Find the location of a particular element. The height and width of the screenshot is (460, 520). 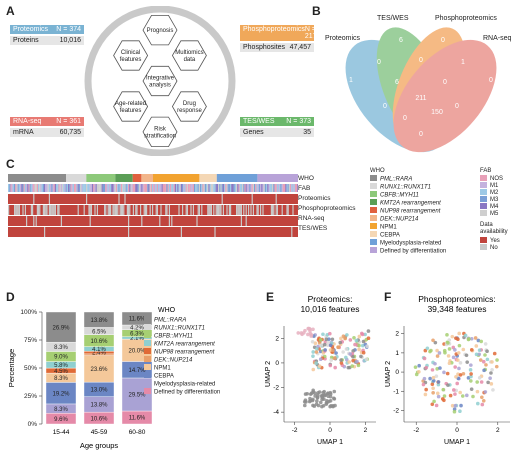

legend-label: Myelodysplasia-related is located at coordinates (410, 244).